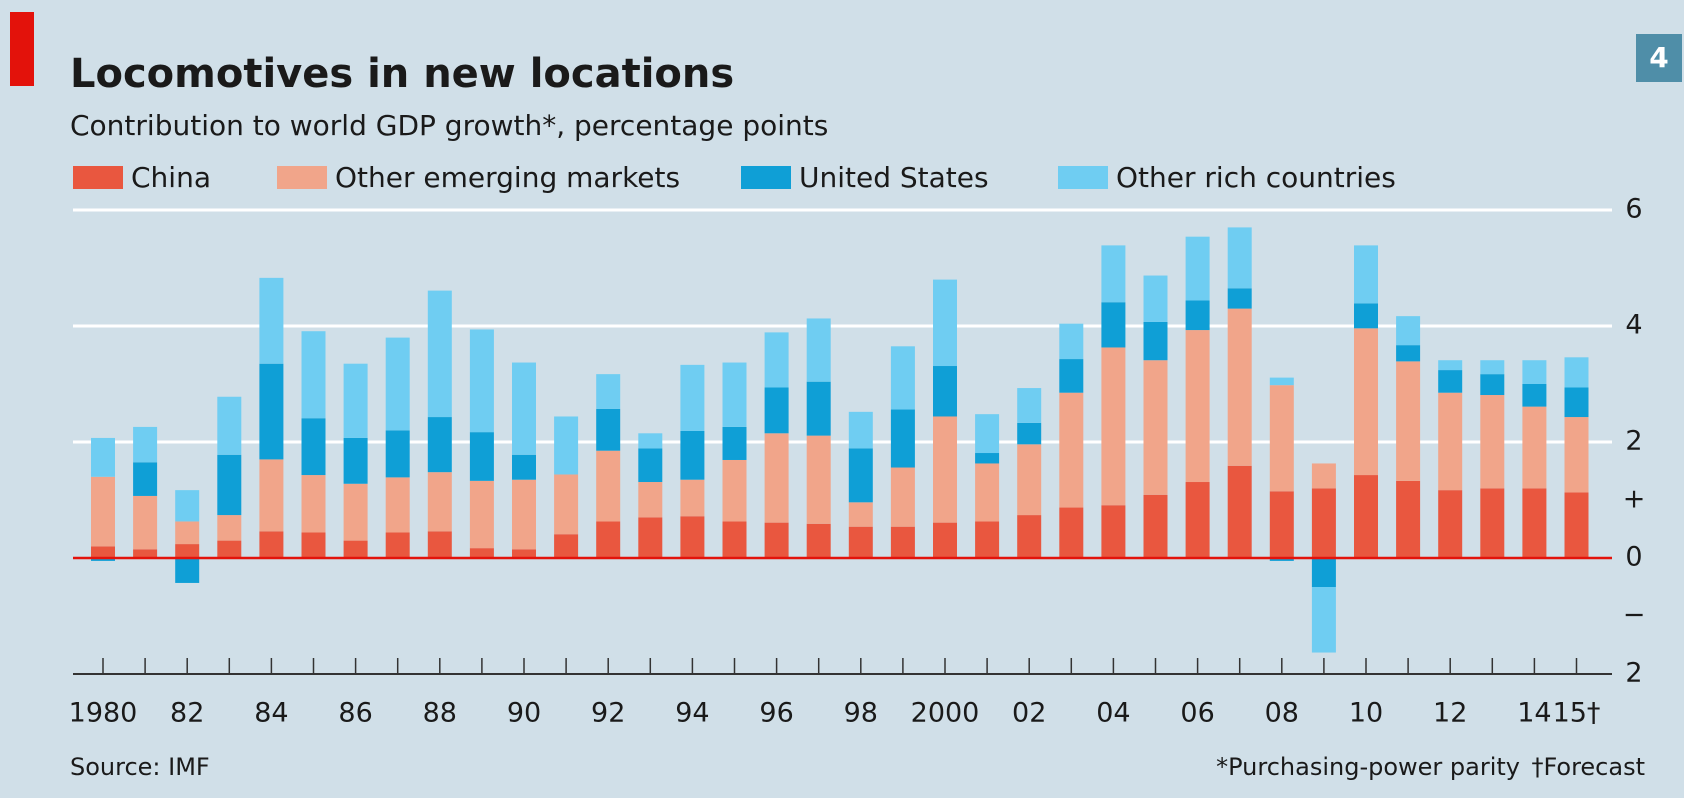 The image size is (1684, 802). I want to click on x-tick-label: 96, so click(776, 713).